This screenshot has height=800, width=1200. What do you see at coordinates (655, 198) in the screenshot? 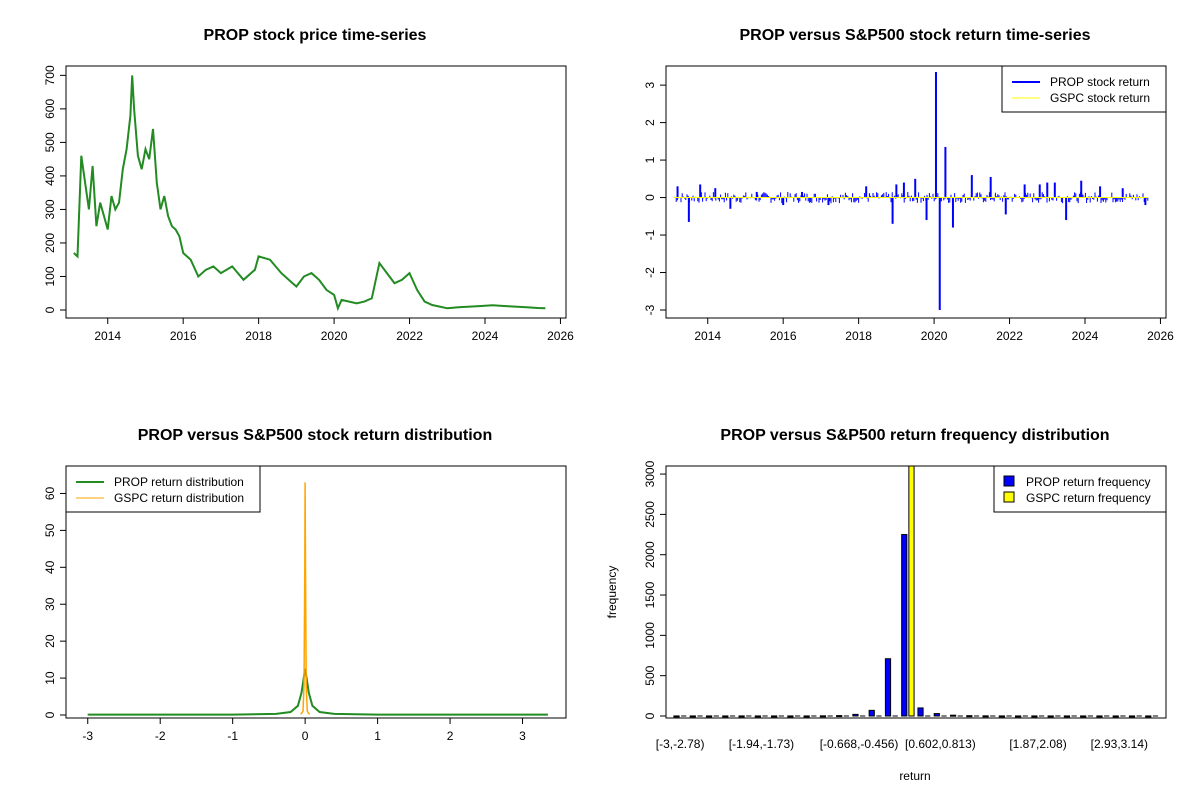
I see `return-timeseries-y-axis: -3 -2 -1 0 1 2 3` at bounding box center [655, 198].